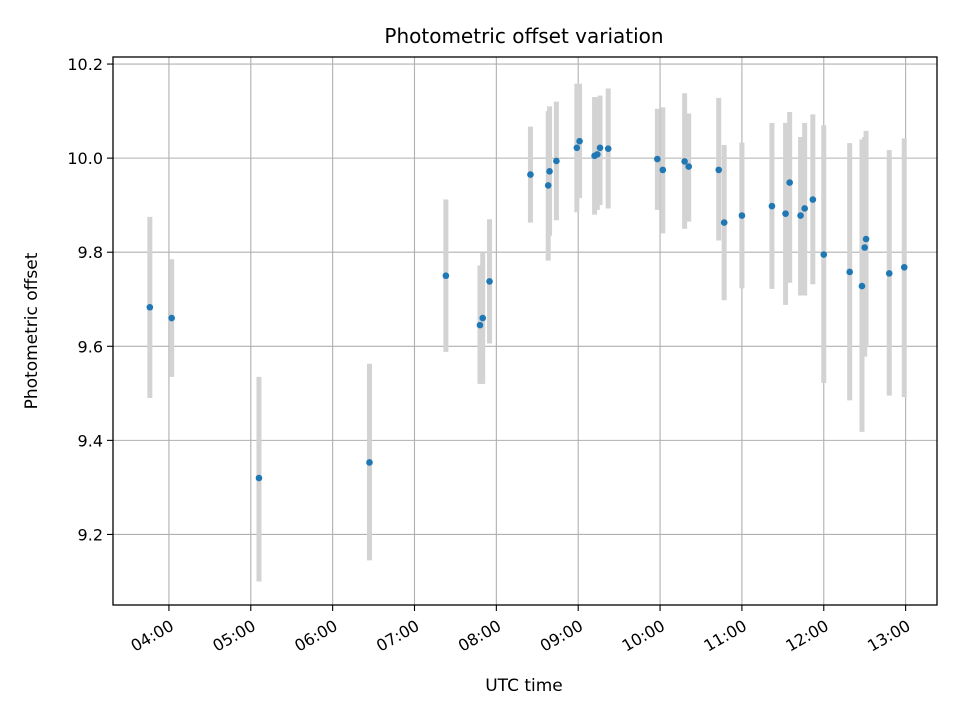 Image resolution: width=960 pixels, height=720 pixels. Describe the element at coordinates (90, 252) in the screenshot. I see `y-tick-label: 9.8` at that location.